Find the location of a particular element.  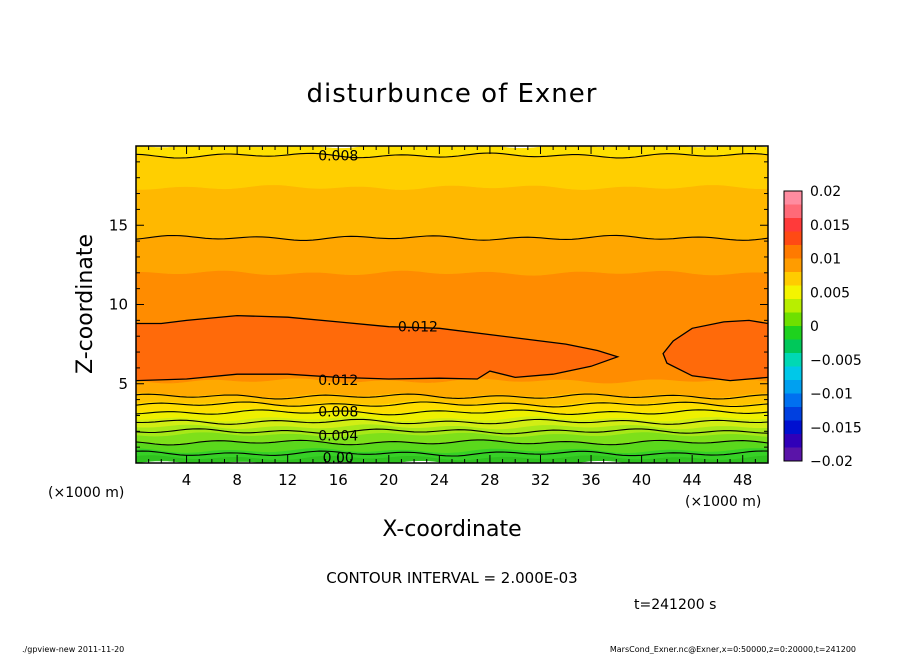

x-tick-label: 4 is located at coordinates (187, 480).